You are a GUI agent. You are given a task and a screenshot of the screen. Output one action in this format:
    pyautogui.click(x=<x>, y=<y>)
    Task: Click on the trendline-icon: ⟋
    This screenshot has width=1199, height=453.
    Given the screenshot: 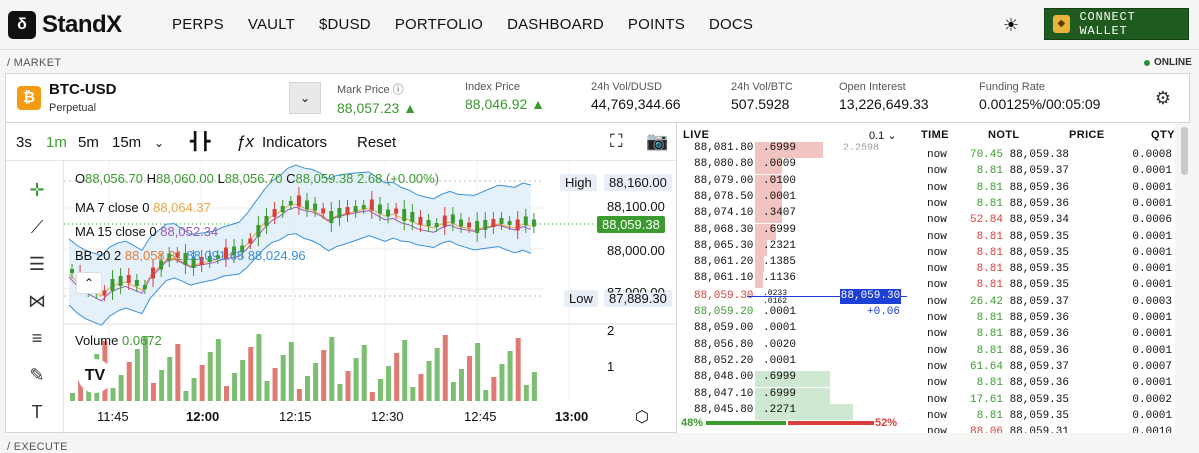 What is the action you would take?
    pyautogui.click(x=37, y=227)
    